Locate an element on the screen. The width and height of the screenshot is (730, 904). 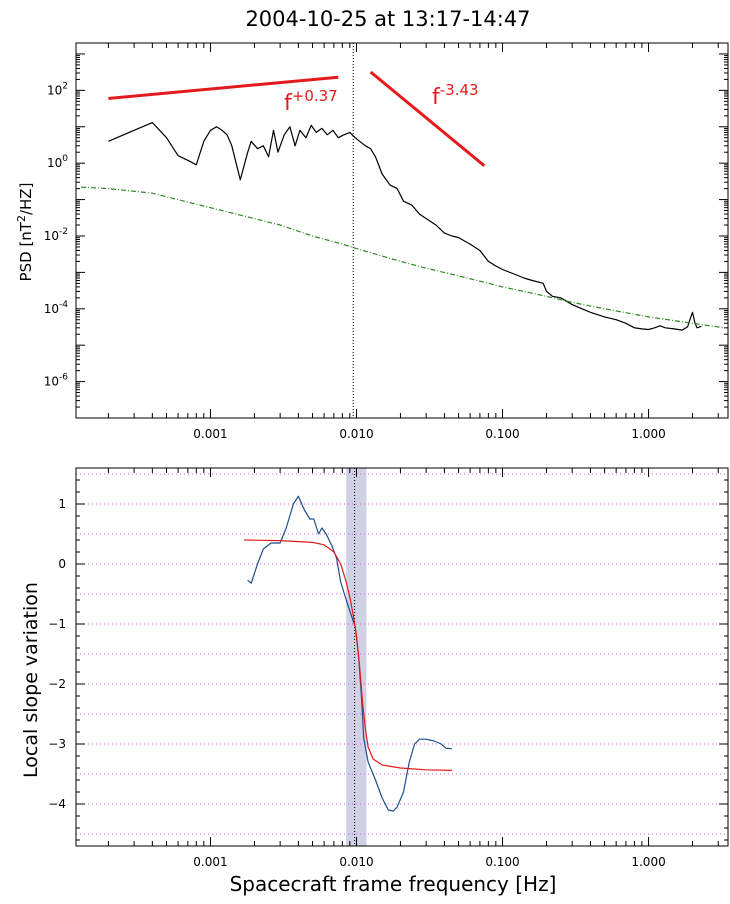
y-tick-label: 10⁻⁴ is located at coordinates (56, 308).